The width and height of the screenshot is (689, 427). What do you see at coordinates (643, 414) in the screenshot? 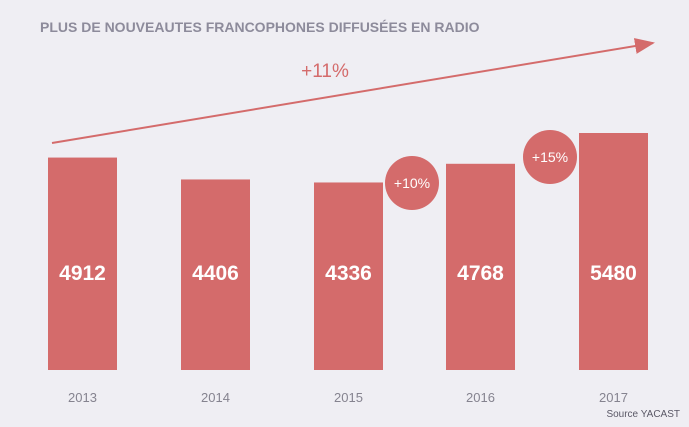
I see `source-label: Source YACAST` at bounding box center [643, 414].